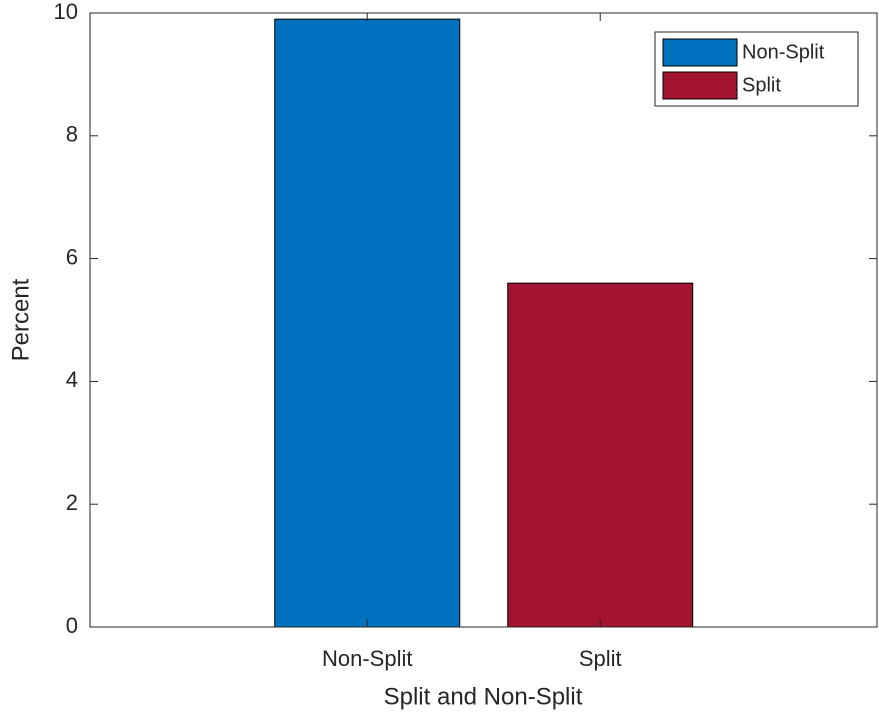 The height and width of the screenshot is (719, 879). What do you see at coordinates (783, 52) in the screenshot?
I see `legend-label: Non-Split` at bounding box center [783, 52].